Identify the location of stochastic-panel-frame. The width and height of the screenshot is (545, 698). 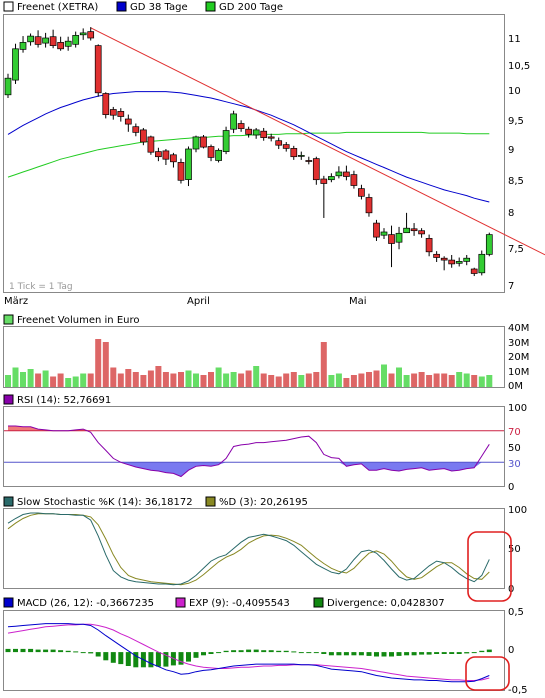
(254, 548).